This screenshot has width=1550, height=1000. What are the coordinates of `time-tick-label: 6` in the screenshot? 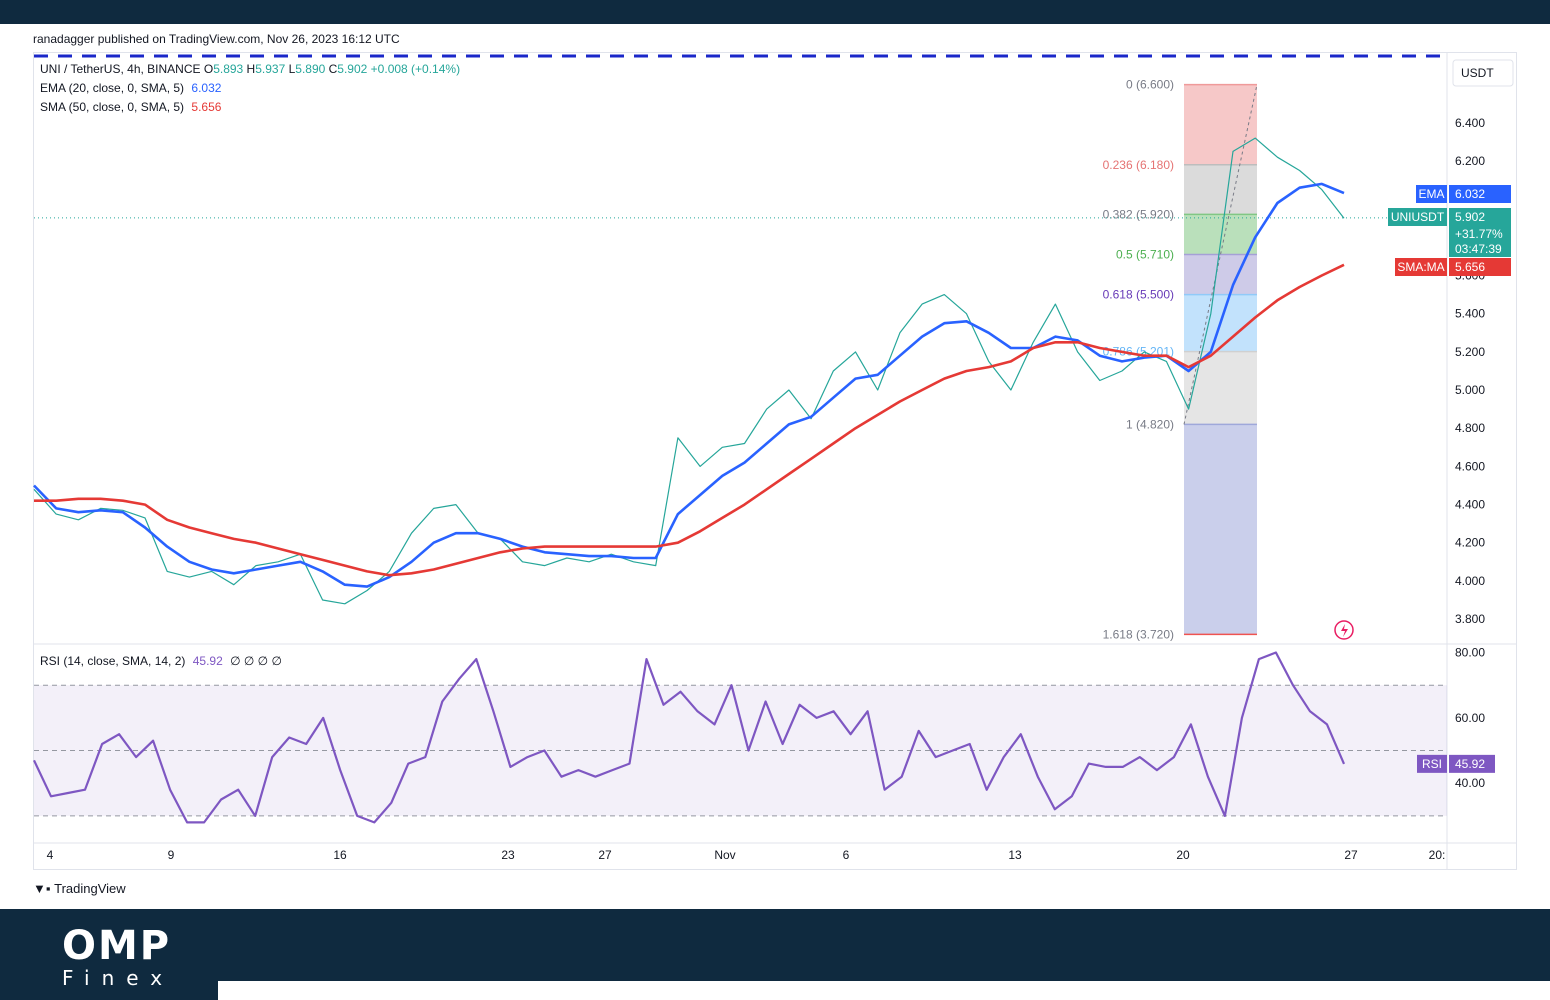 It's located at (846, 855).